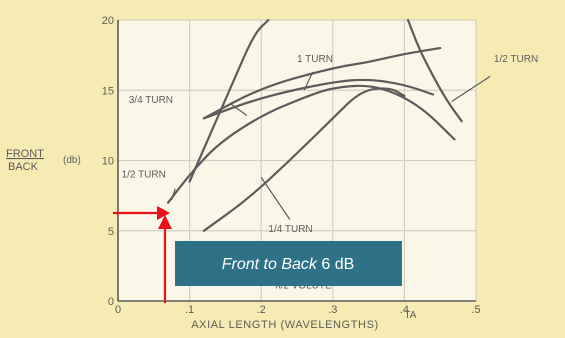 This screenshot has width=565, height=338. I want to click on curve-label: TA, so click(410, 315).